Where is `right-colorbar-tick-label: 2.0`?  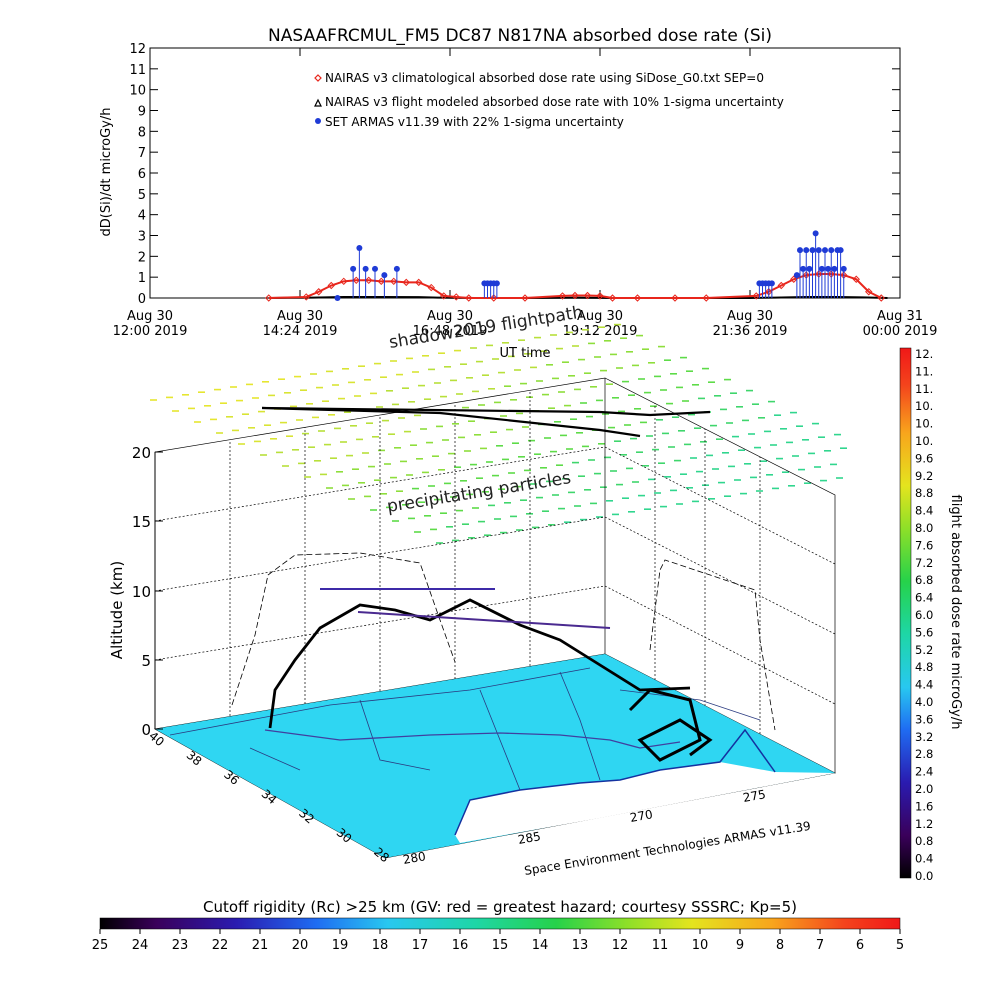 right-colorbar-tick-label: 2.0 is located at coordinates (924, 789).